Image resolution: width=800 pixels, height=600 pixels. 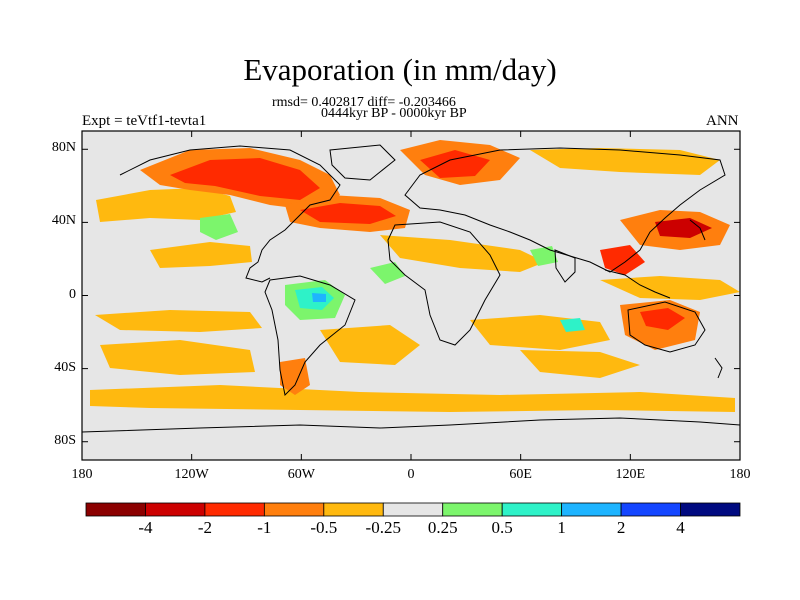 What do you see at coordinates (462, 253) in the screenshot?
I see `anomaly-patch-tropical-atlantic` at bounding box center [462, 253].